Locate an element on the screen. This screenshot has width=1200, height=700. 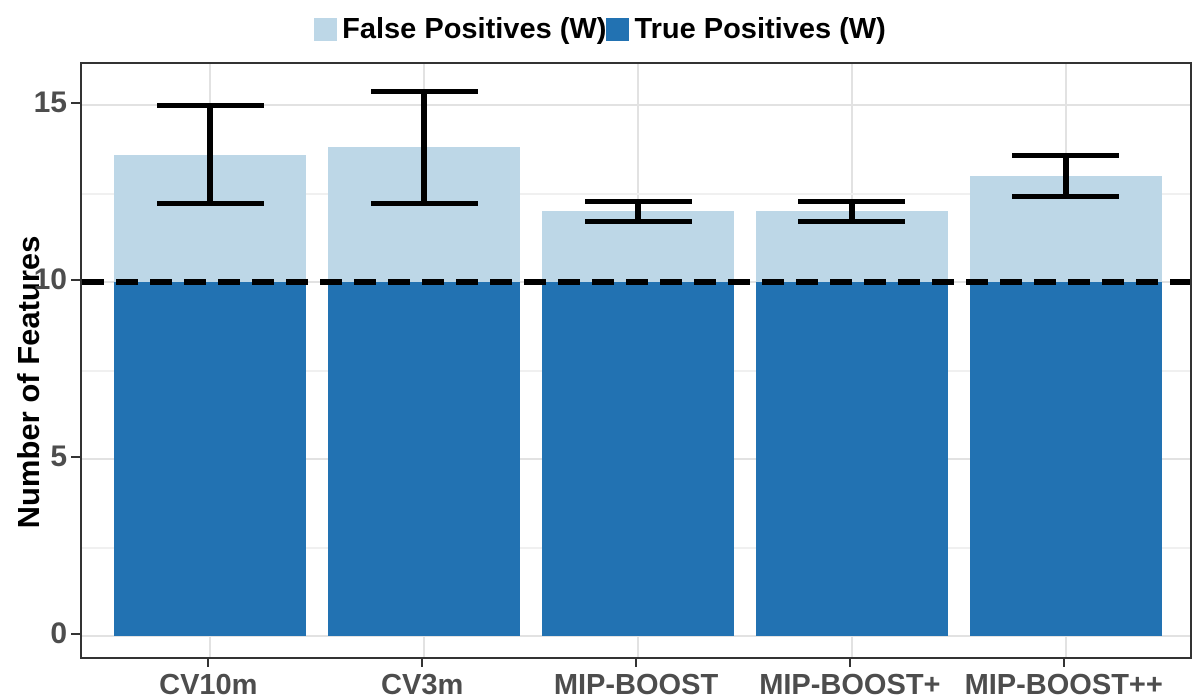
legend-entry-false-positives: False Positives (W) is located at coordinates (460, 29).